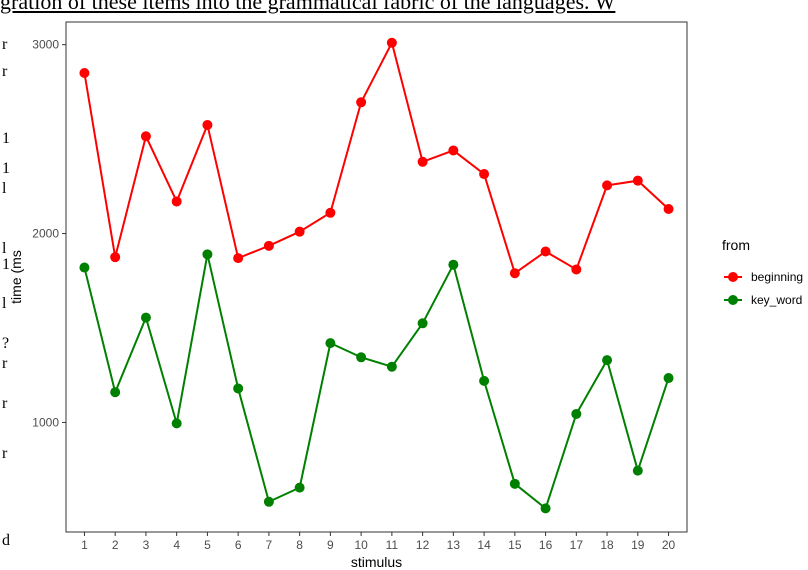 Image resolution: width=808 pixels, height=570 pixels. What do you see at coordinates (515, 545) in the screenshot?
I see `x-tick-label: 15` at bounding box center [515, 545].